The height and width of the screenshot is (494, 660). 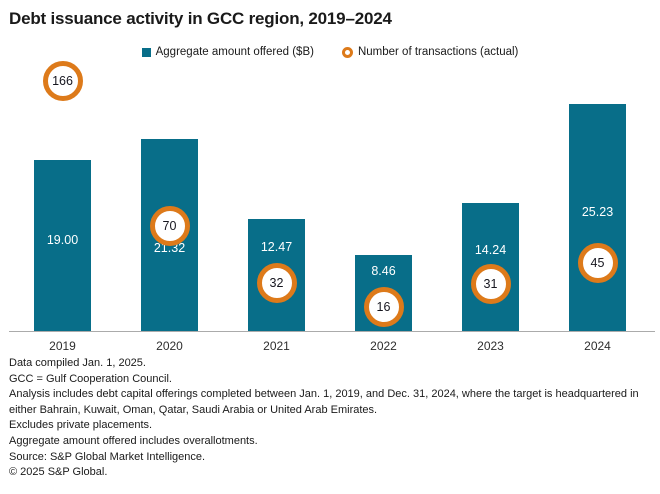 I want to click on transactions-count-badge: 31, so click(x=490, y=284).